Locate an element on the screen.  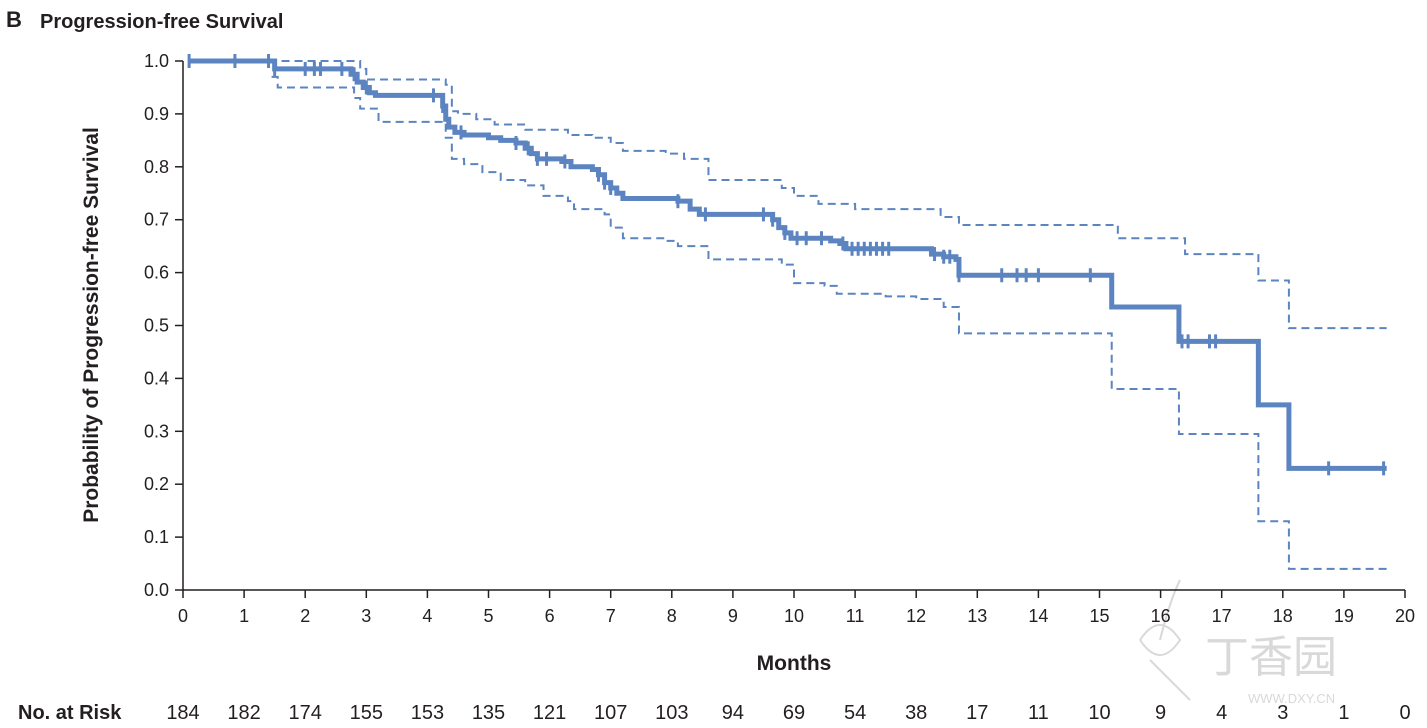
at-risk-value: 153 is located at coordinates (427, 713).